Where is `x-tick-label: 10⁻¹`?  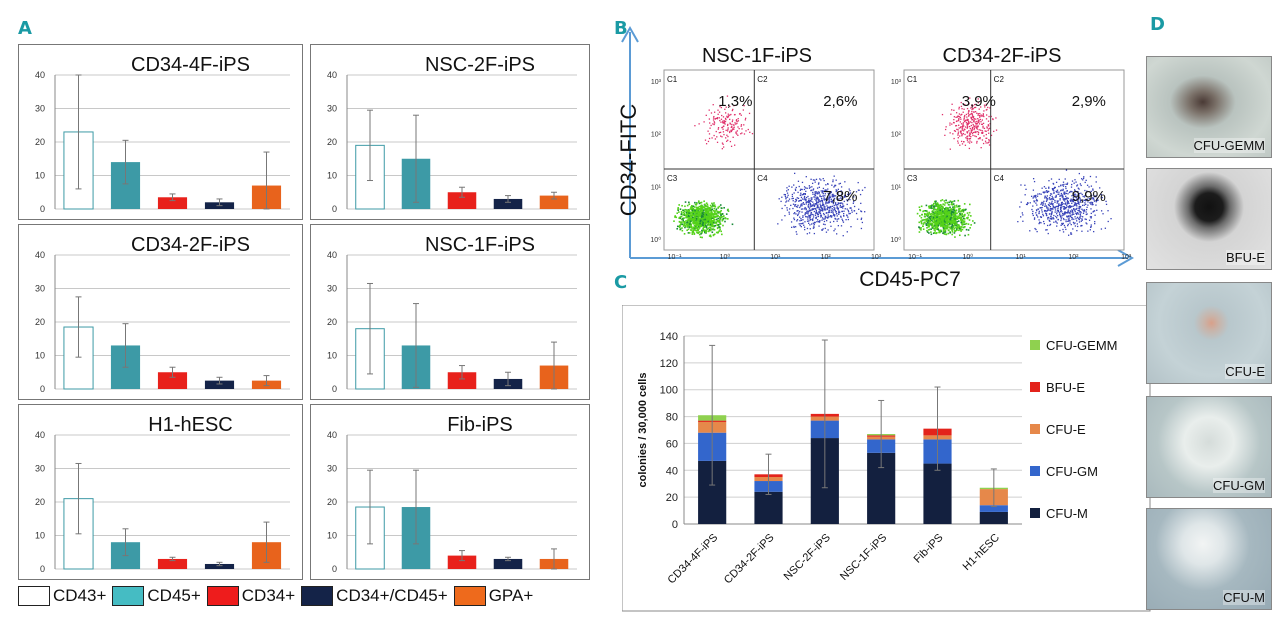
x-tick-label: 10⁻¹ is located at coordinates (915, 257).